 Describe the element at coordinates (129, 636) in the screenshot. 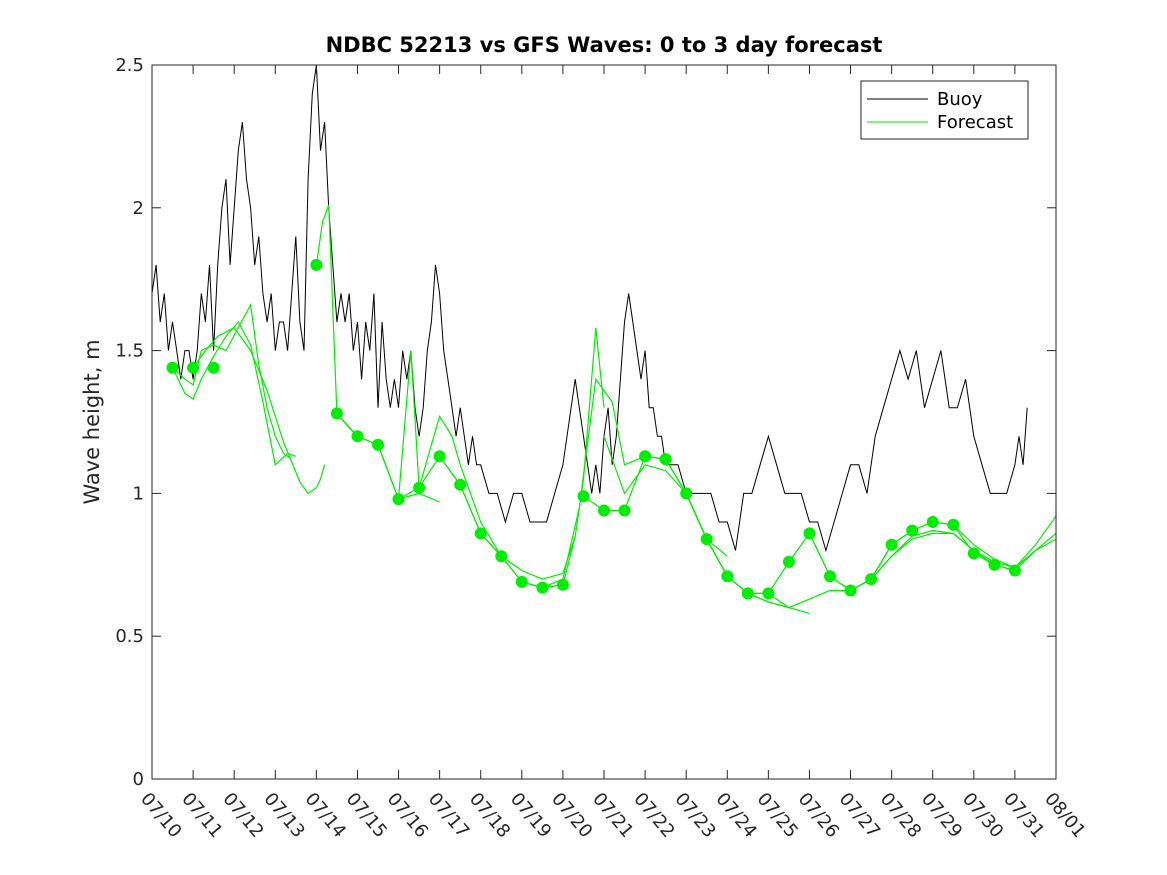

I see `y-tick-label: 0.5` at that location.